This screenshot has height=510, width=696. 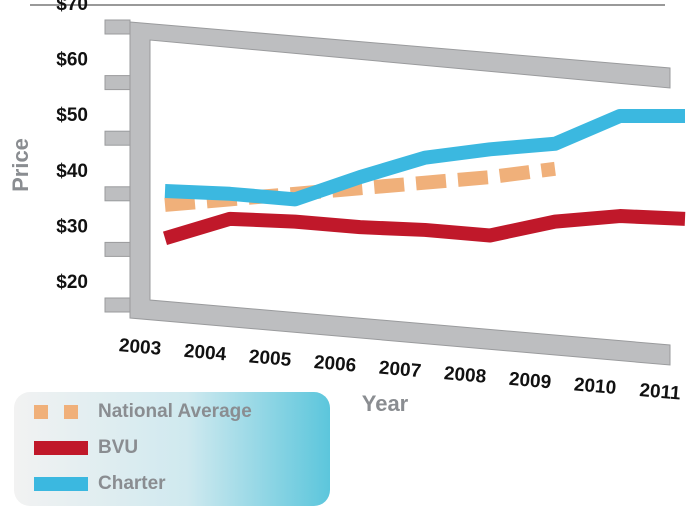 I want to click on x-tick-label: 2003, so click(x=140, y=347).